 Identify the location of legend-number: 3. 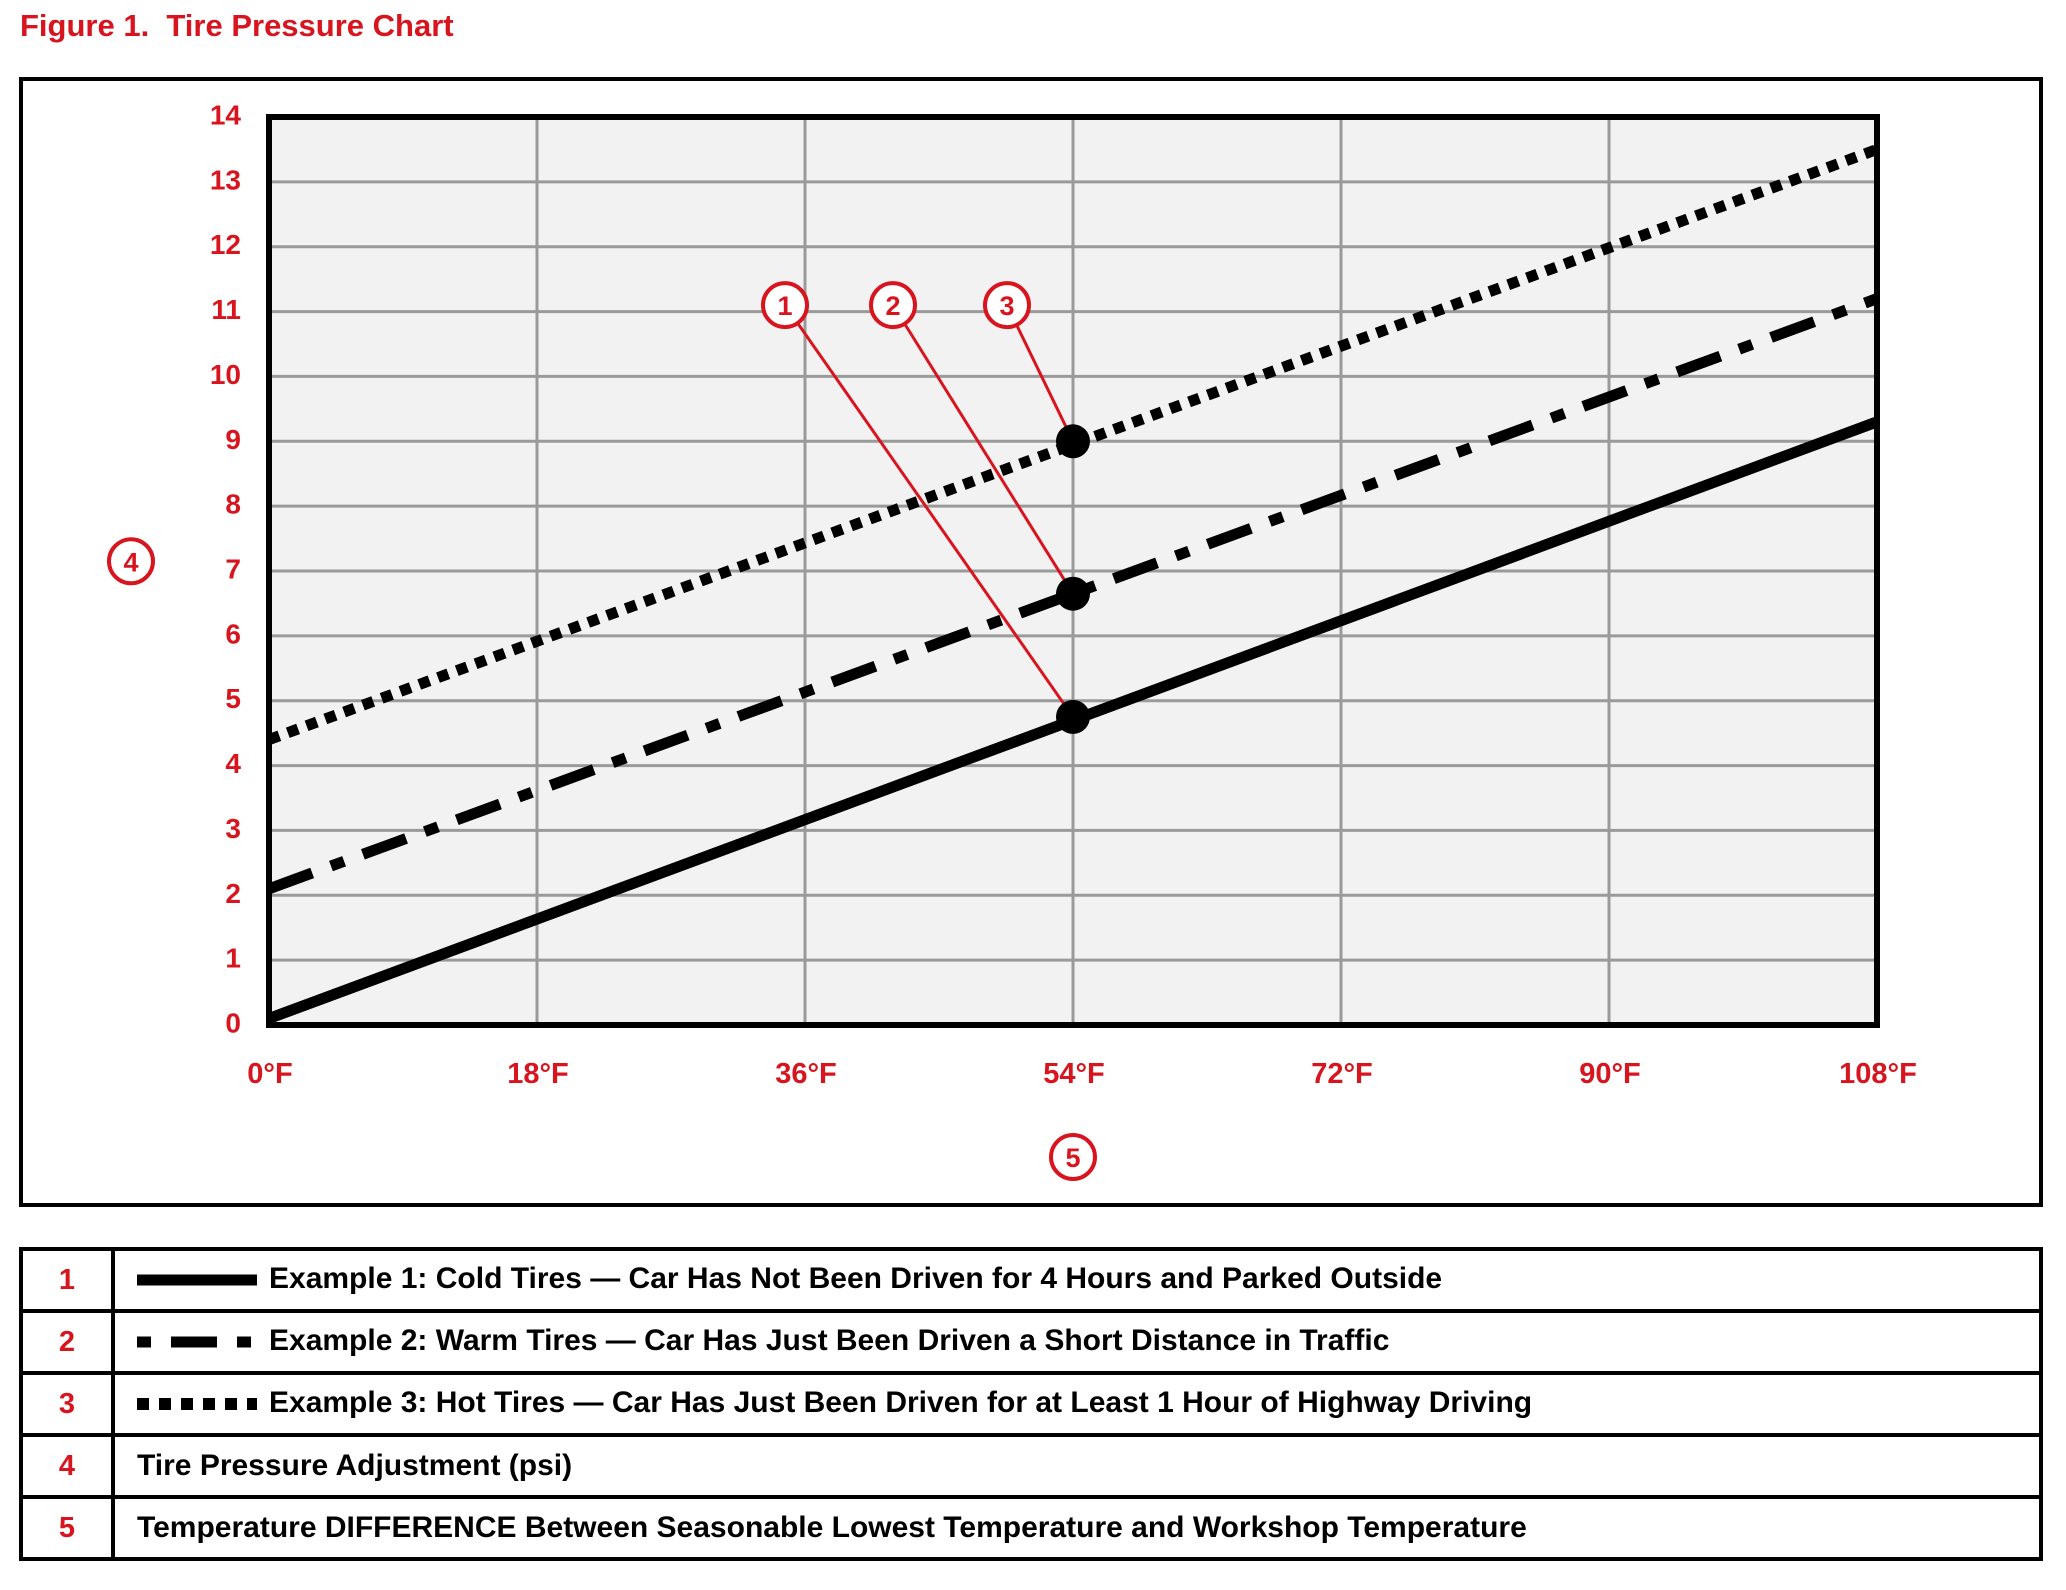
(67, 1404).